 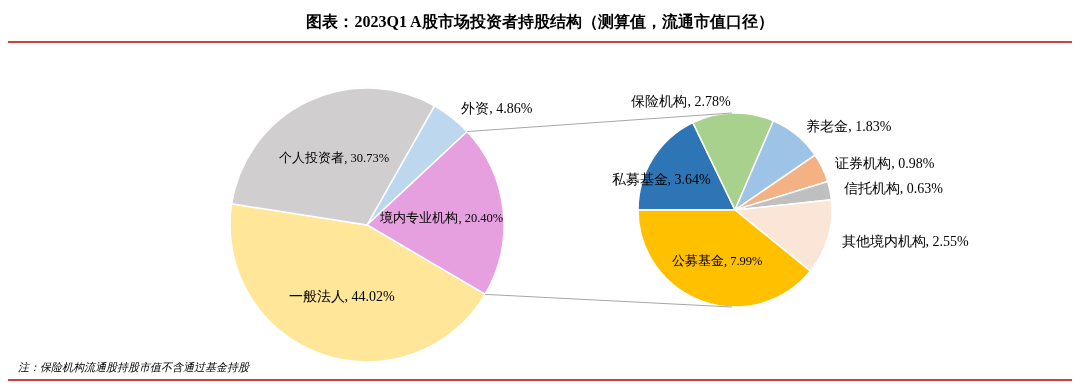 I want to click on slice-label: 个人投资者, 30.73%, so click(x=334, y=158).